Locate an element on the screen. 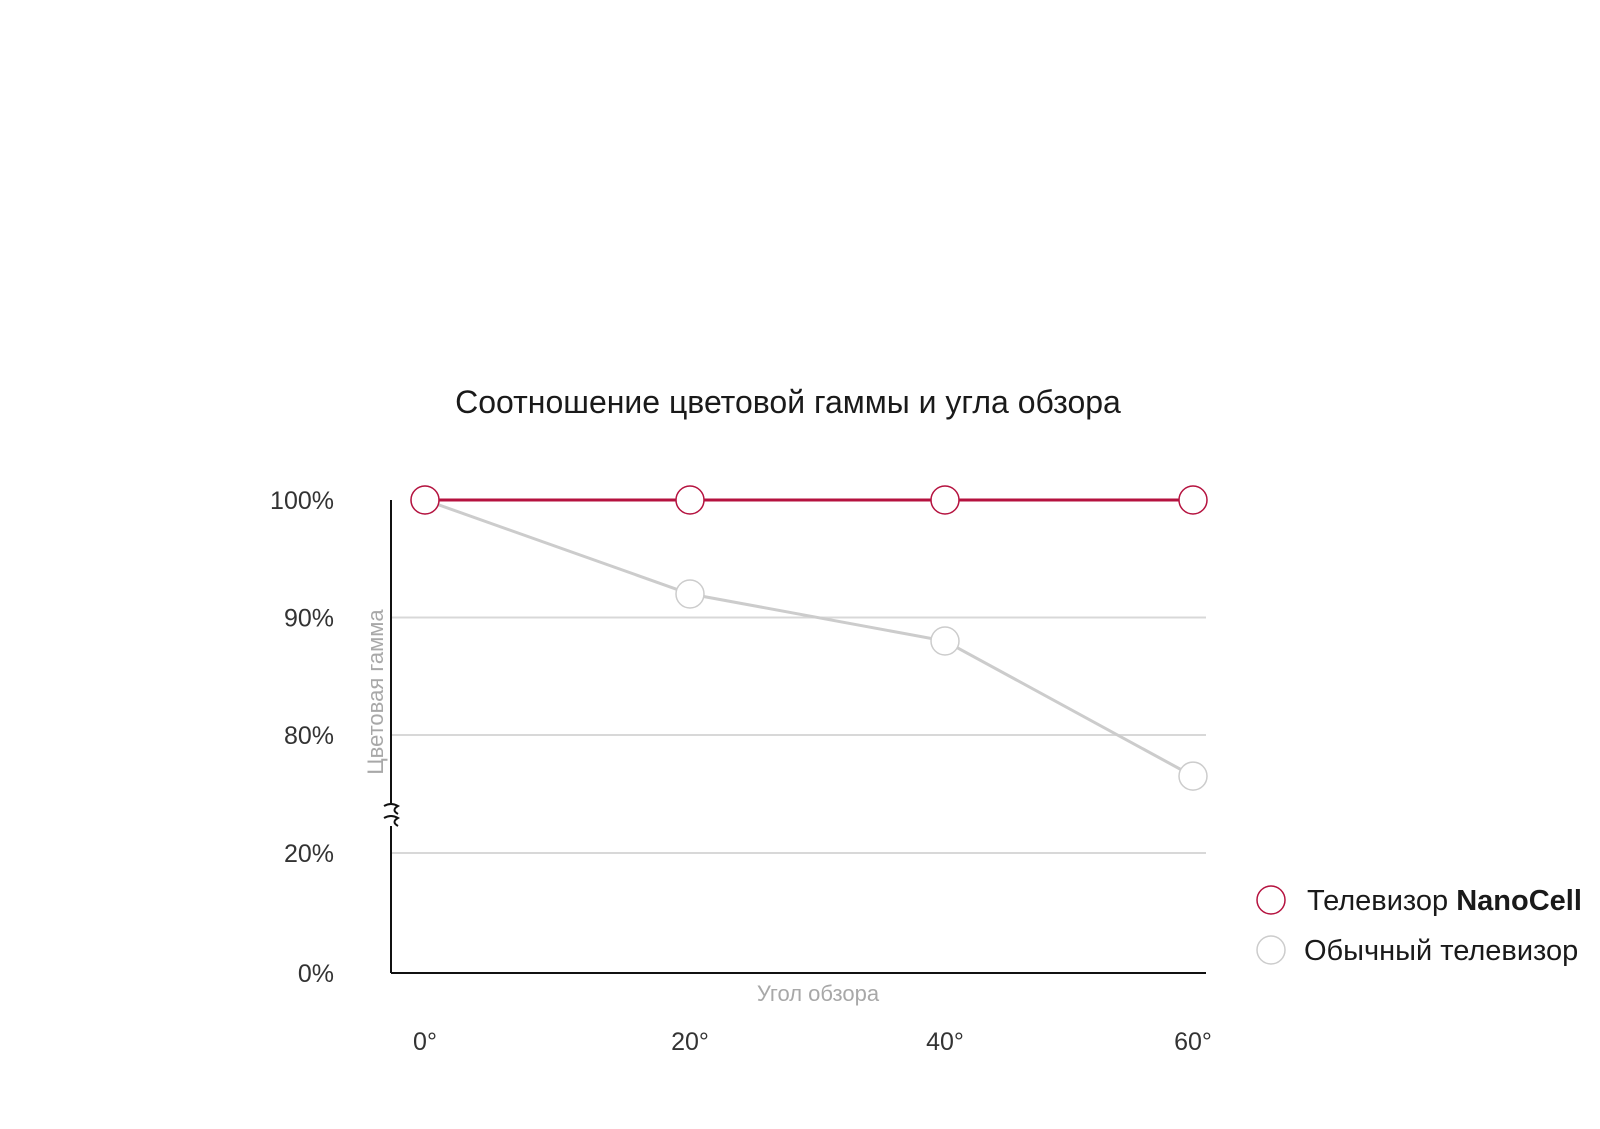  y-tick-label: 100% is located at coordinates (302, 501).